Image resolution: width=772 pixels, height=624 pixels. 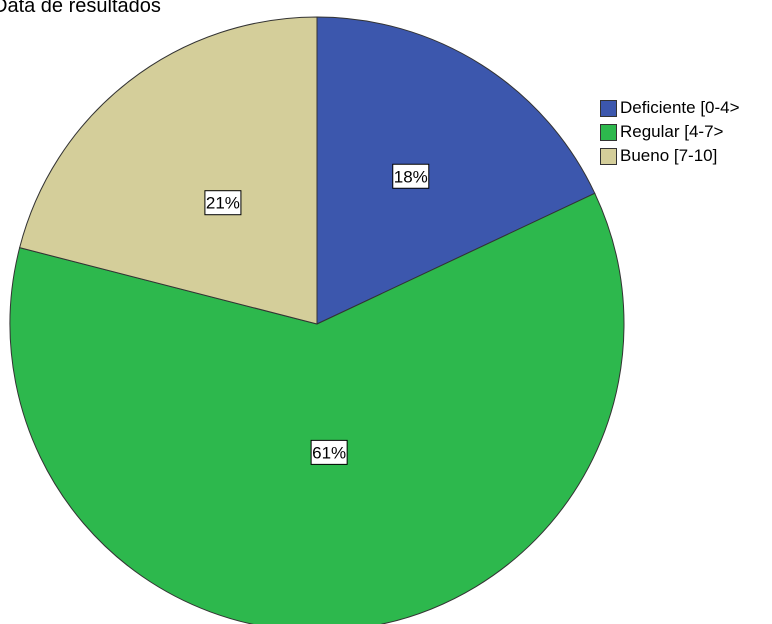 I want to click on data-label-box-deficiente, so click(x=411, y=176).